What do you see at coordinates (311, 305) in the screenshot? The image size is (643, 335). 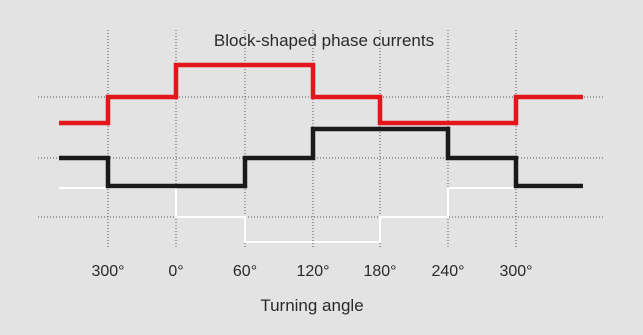 I see `x-axis-label: Turning angle` at bounding box center [311, 305].